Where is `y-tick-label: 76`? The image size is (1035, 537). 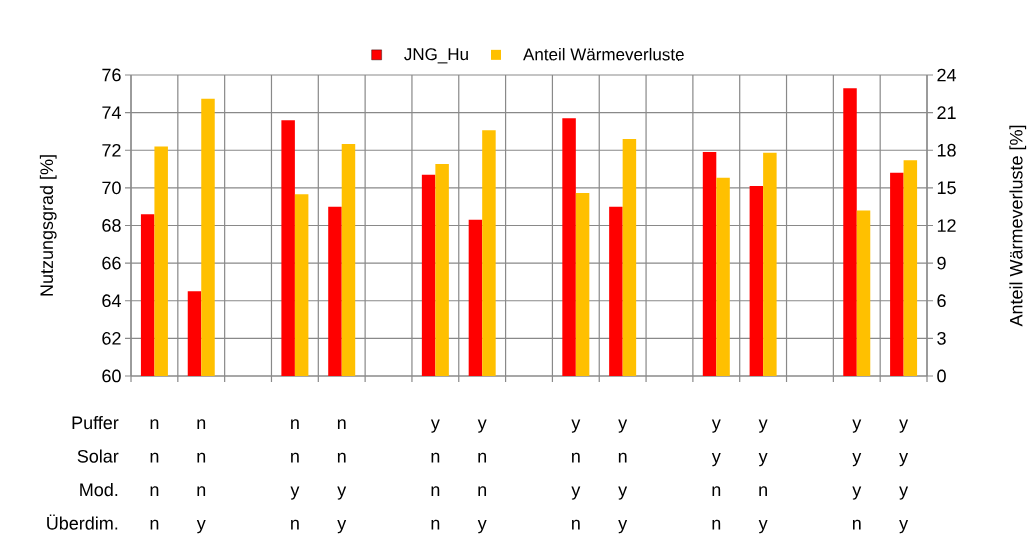 y-tick-label: 76 is located at coordinates (111, 75).